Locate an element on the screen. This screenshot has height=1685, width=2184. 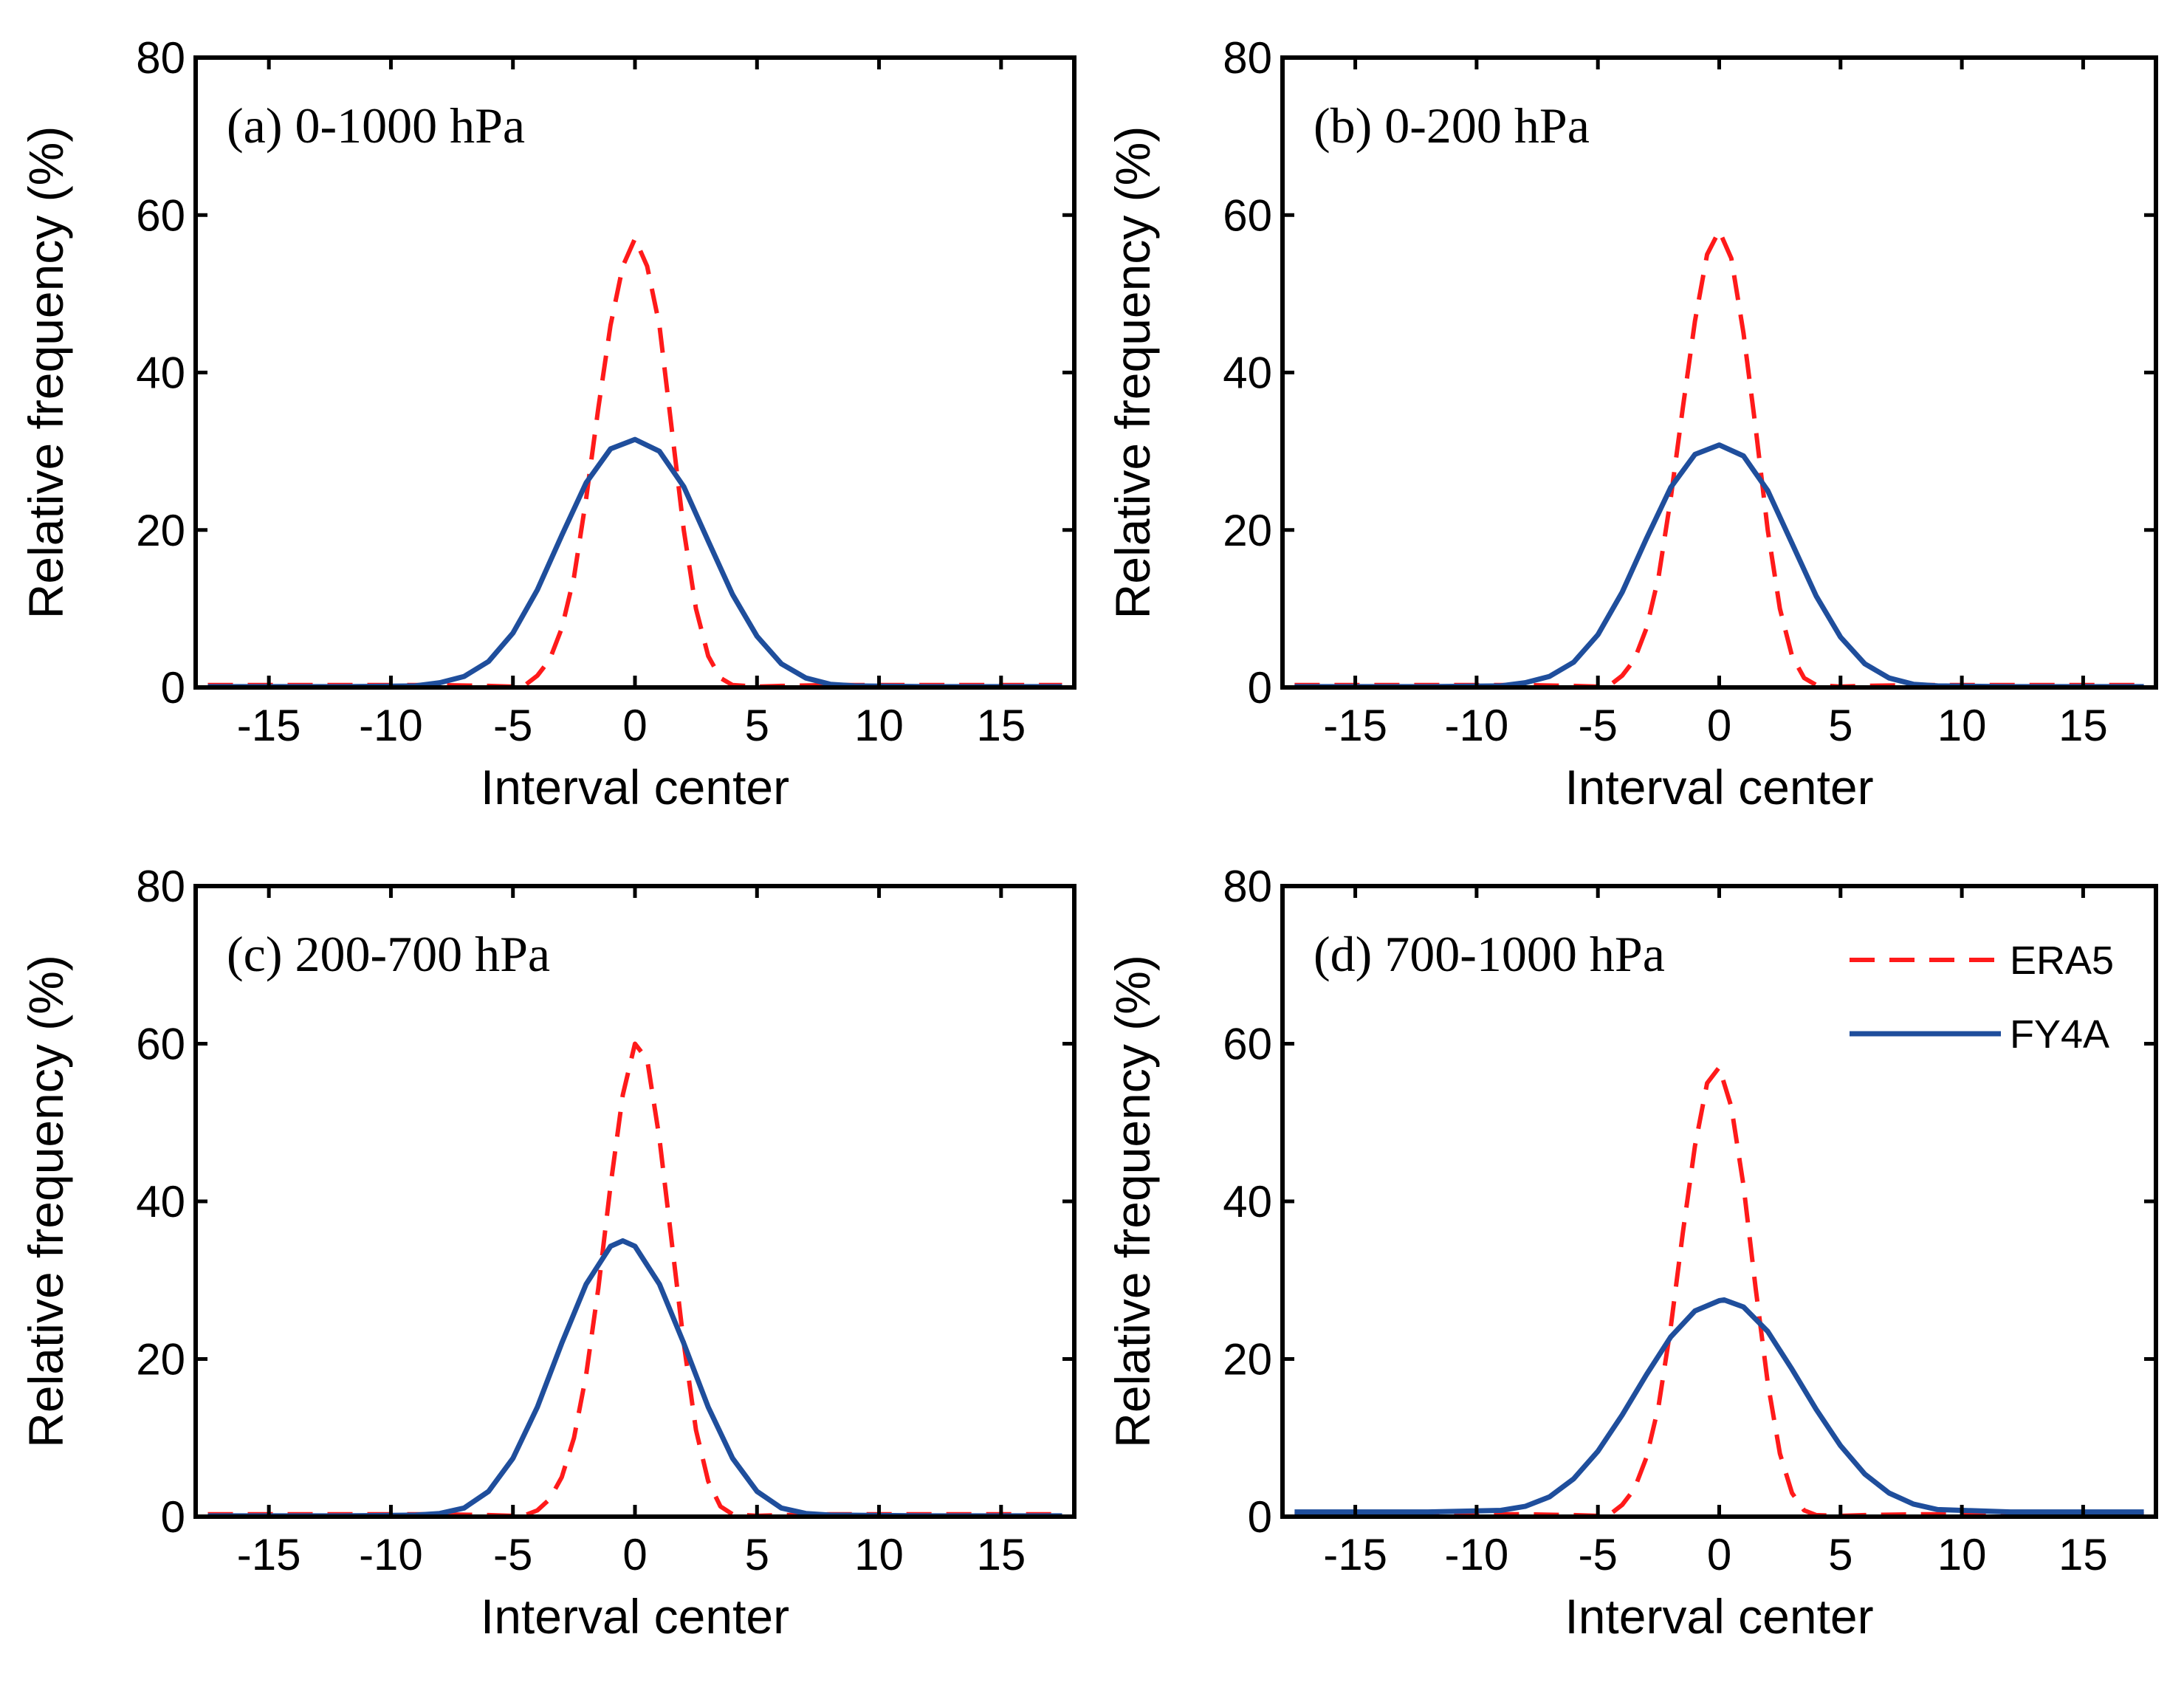
panel-title: (b) 0-200 hPa is located at coordinates (1452, 125).